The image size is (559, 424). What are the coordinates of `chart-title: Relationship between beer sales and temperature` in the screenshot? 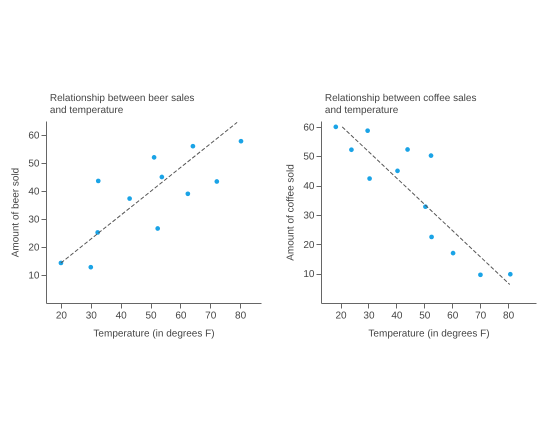 It's located at (122, 104).